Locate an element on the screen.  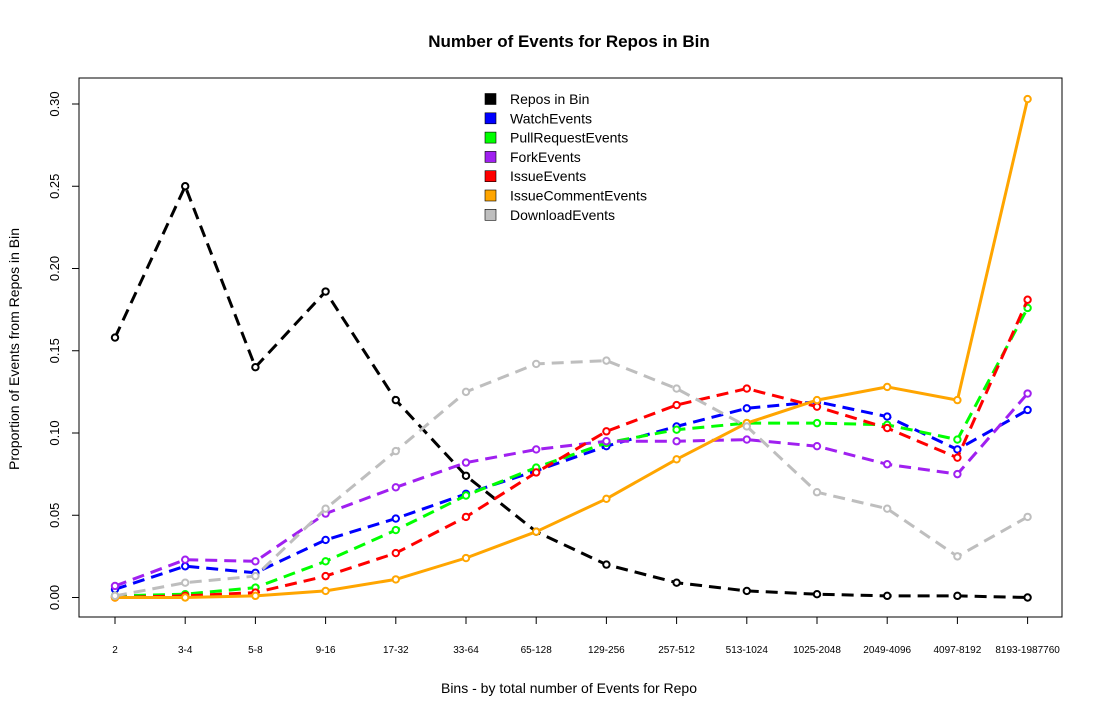
legend-label: ForkEvents is located at coordinates (545, 157).